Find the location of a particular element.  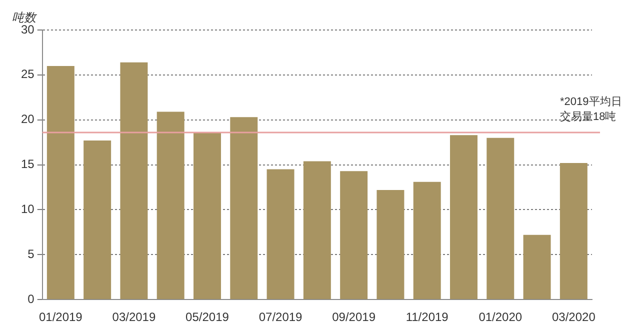

x-tick-label: 11/2019 is located at coordinates (427, 317).